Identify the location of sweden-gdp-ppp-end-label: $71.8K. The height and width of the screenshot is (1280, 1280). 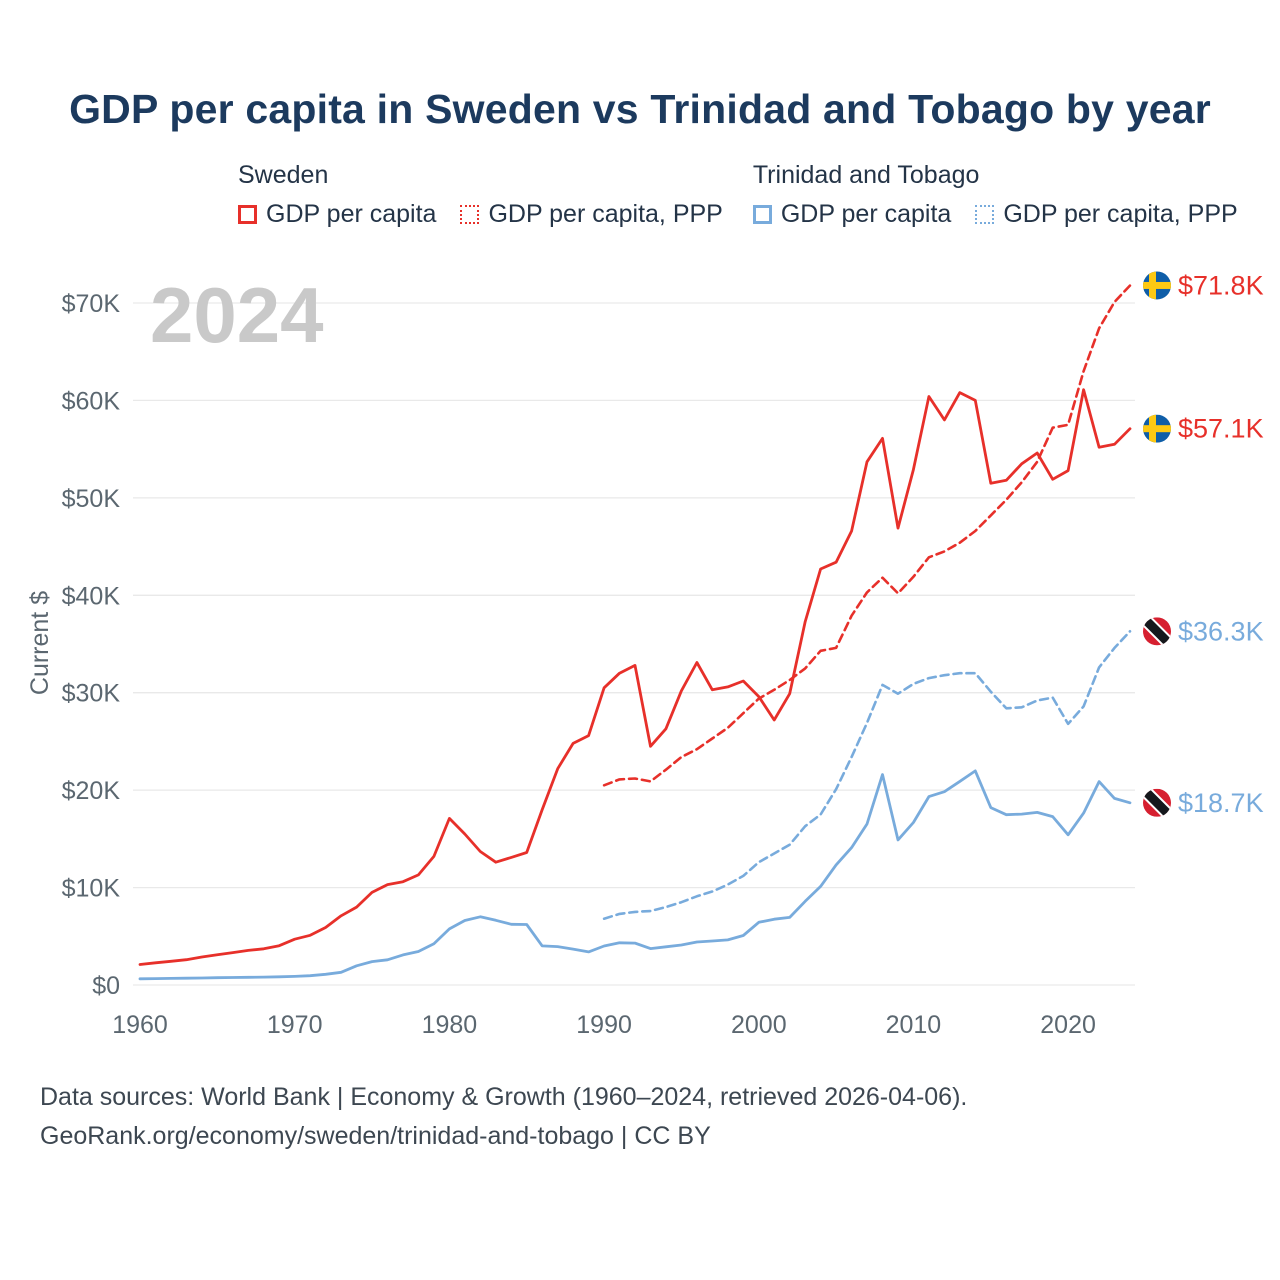
(1221, 285).